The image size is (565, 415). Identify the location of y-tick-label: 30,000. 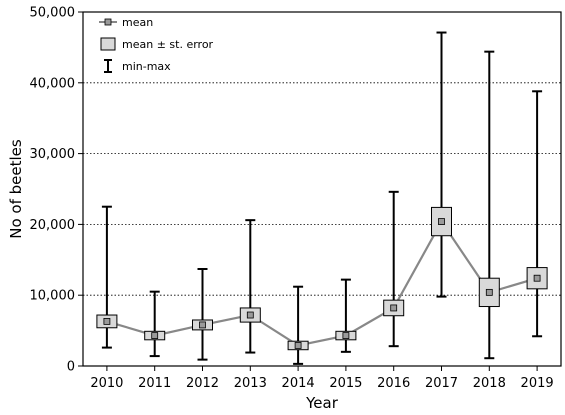
(53, 154).